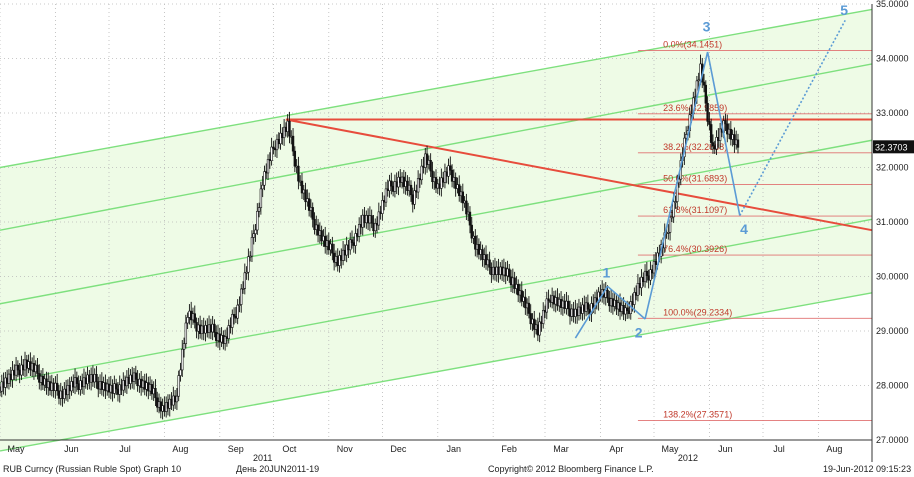 Image resolution: width=914 pixels, height=477 pixels. What do you see at coordinates (697, 312) in the screenshot?
I see `fib-level-label-6: 100.0%(29.2334)` at bounding box center [697, 312].